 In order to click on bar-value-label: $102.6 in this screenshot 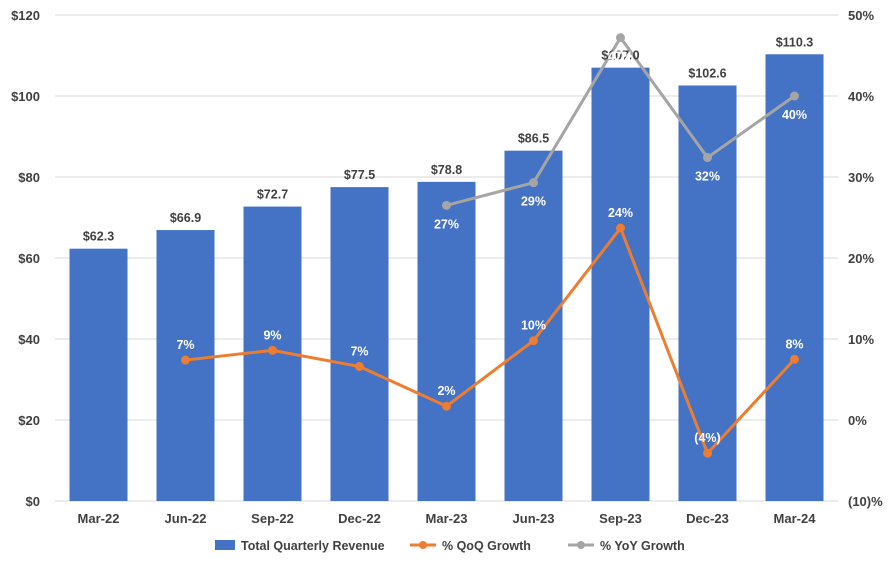, I will do `click(707, 73)`.